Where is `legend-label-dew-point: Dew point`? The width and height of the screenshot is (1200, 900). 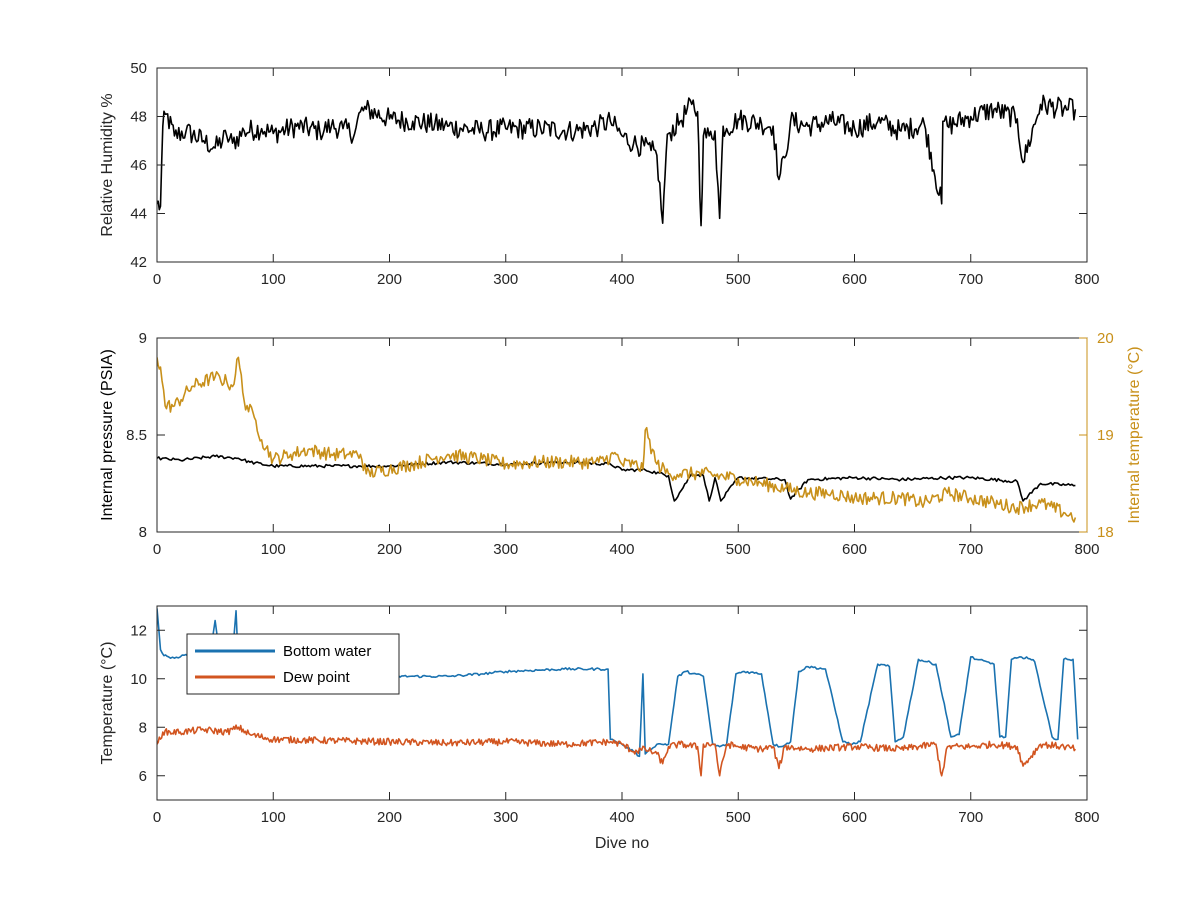
legend-label-dew-point: Dew point is located at coordinates (317, 677).